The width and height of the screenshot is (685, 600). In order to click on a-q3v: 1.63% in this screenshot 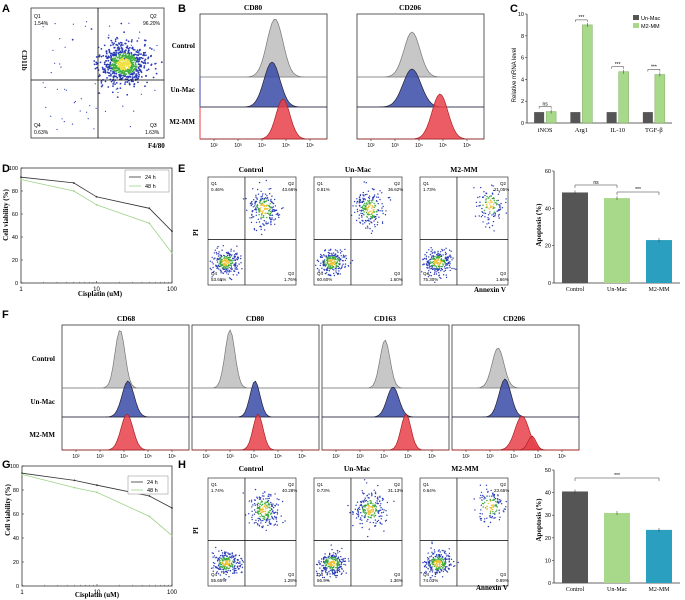, I will do `click(152, 133)`.